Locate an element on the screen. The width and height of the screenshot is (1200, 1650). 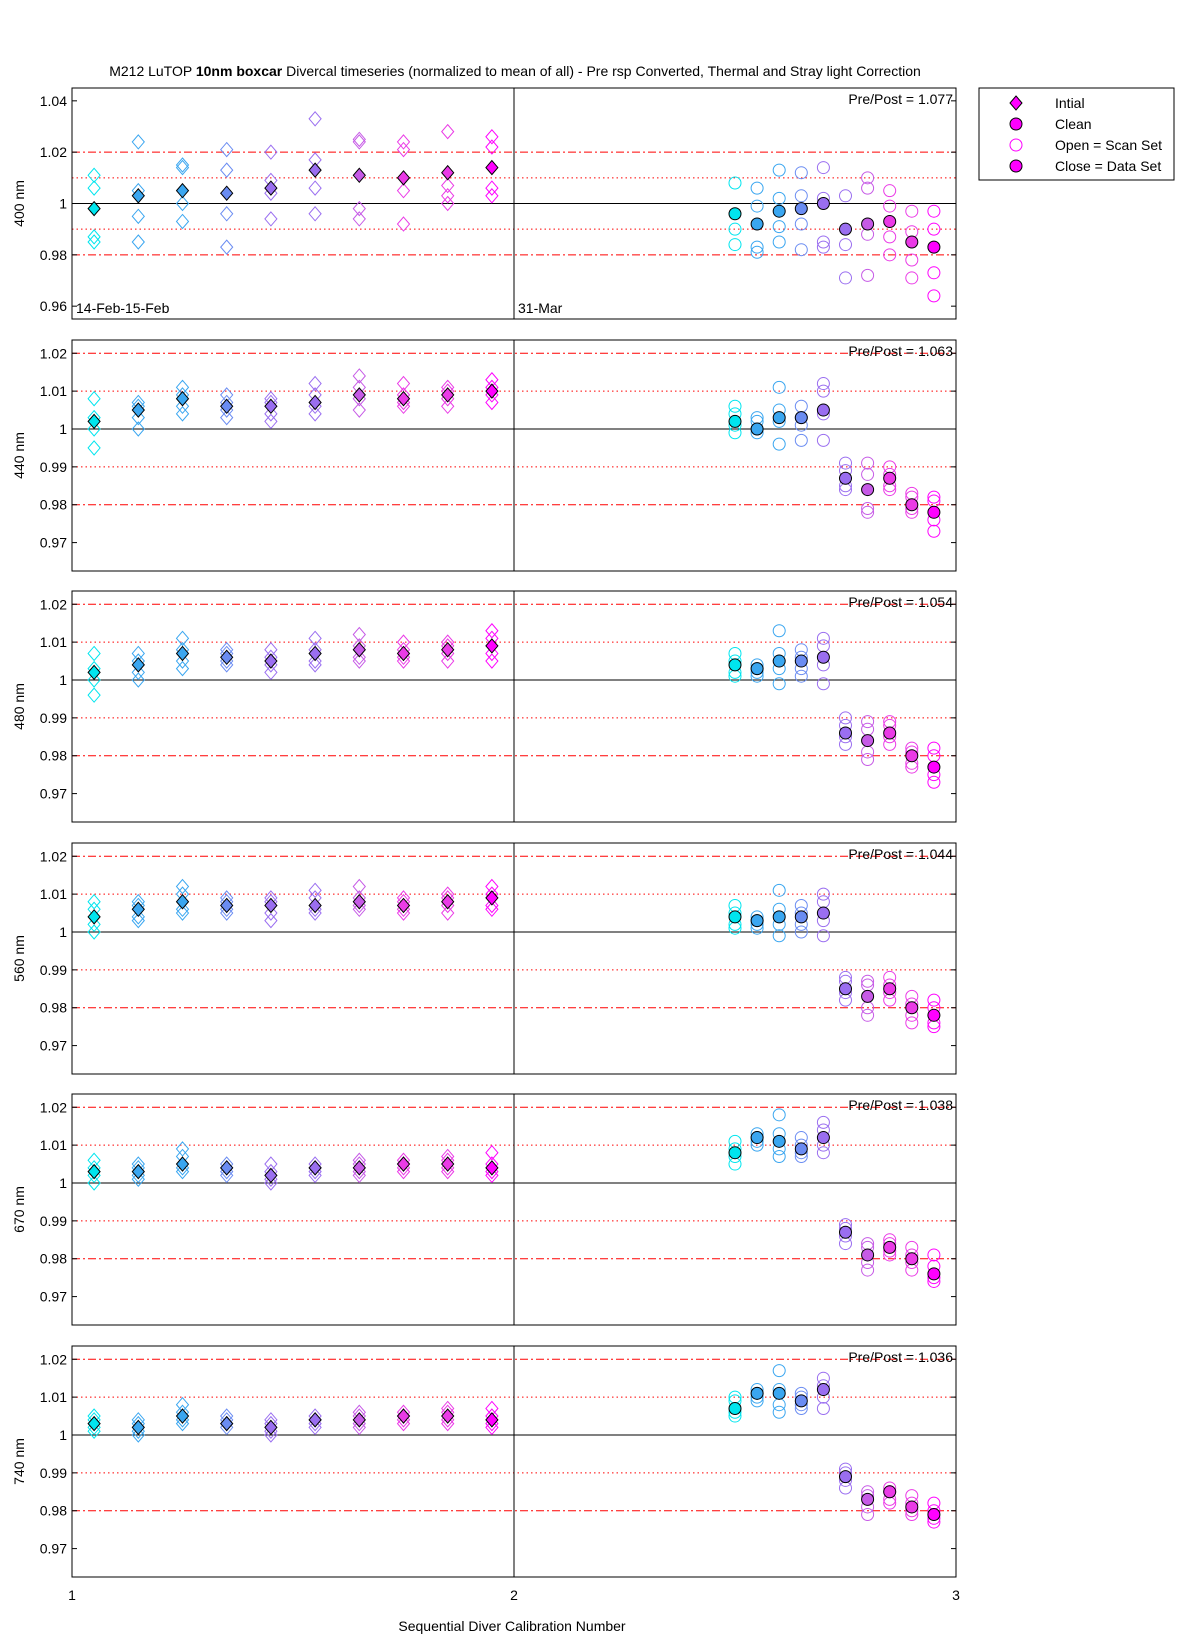
pre-post-ratio: Pre/Post = 1.063 is located at coordinates (900, 351).